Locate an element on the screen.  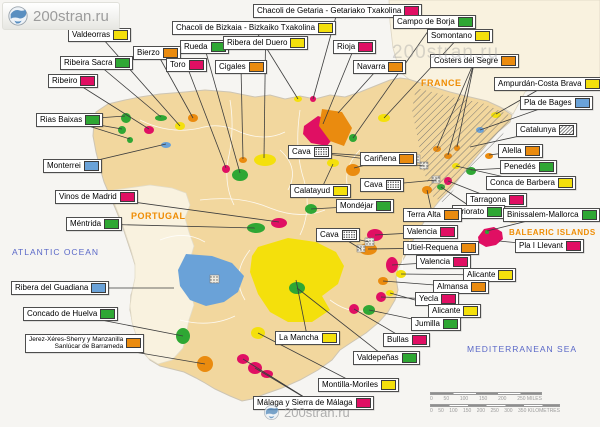
region-label-text: Ribeiro is located at coordinates (65, 81).